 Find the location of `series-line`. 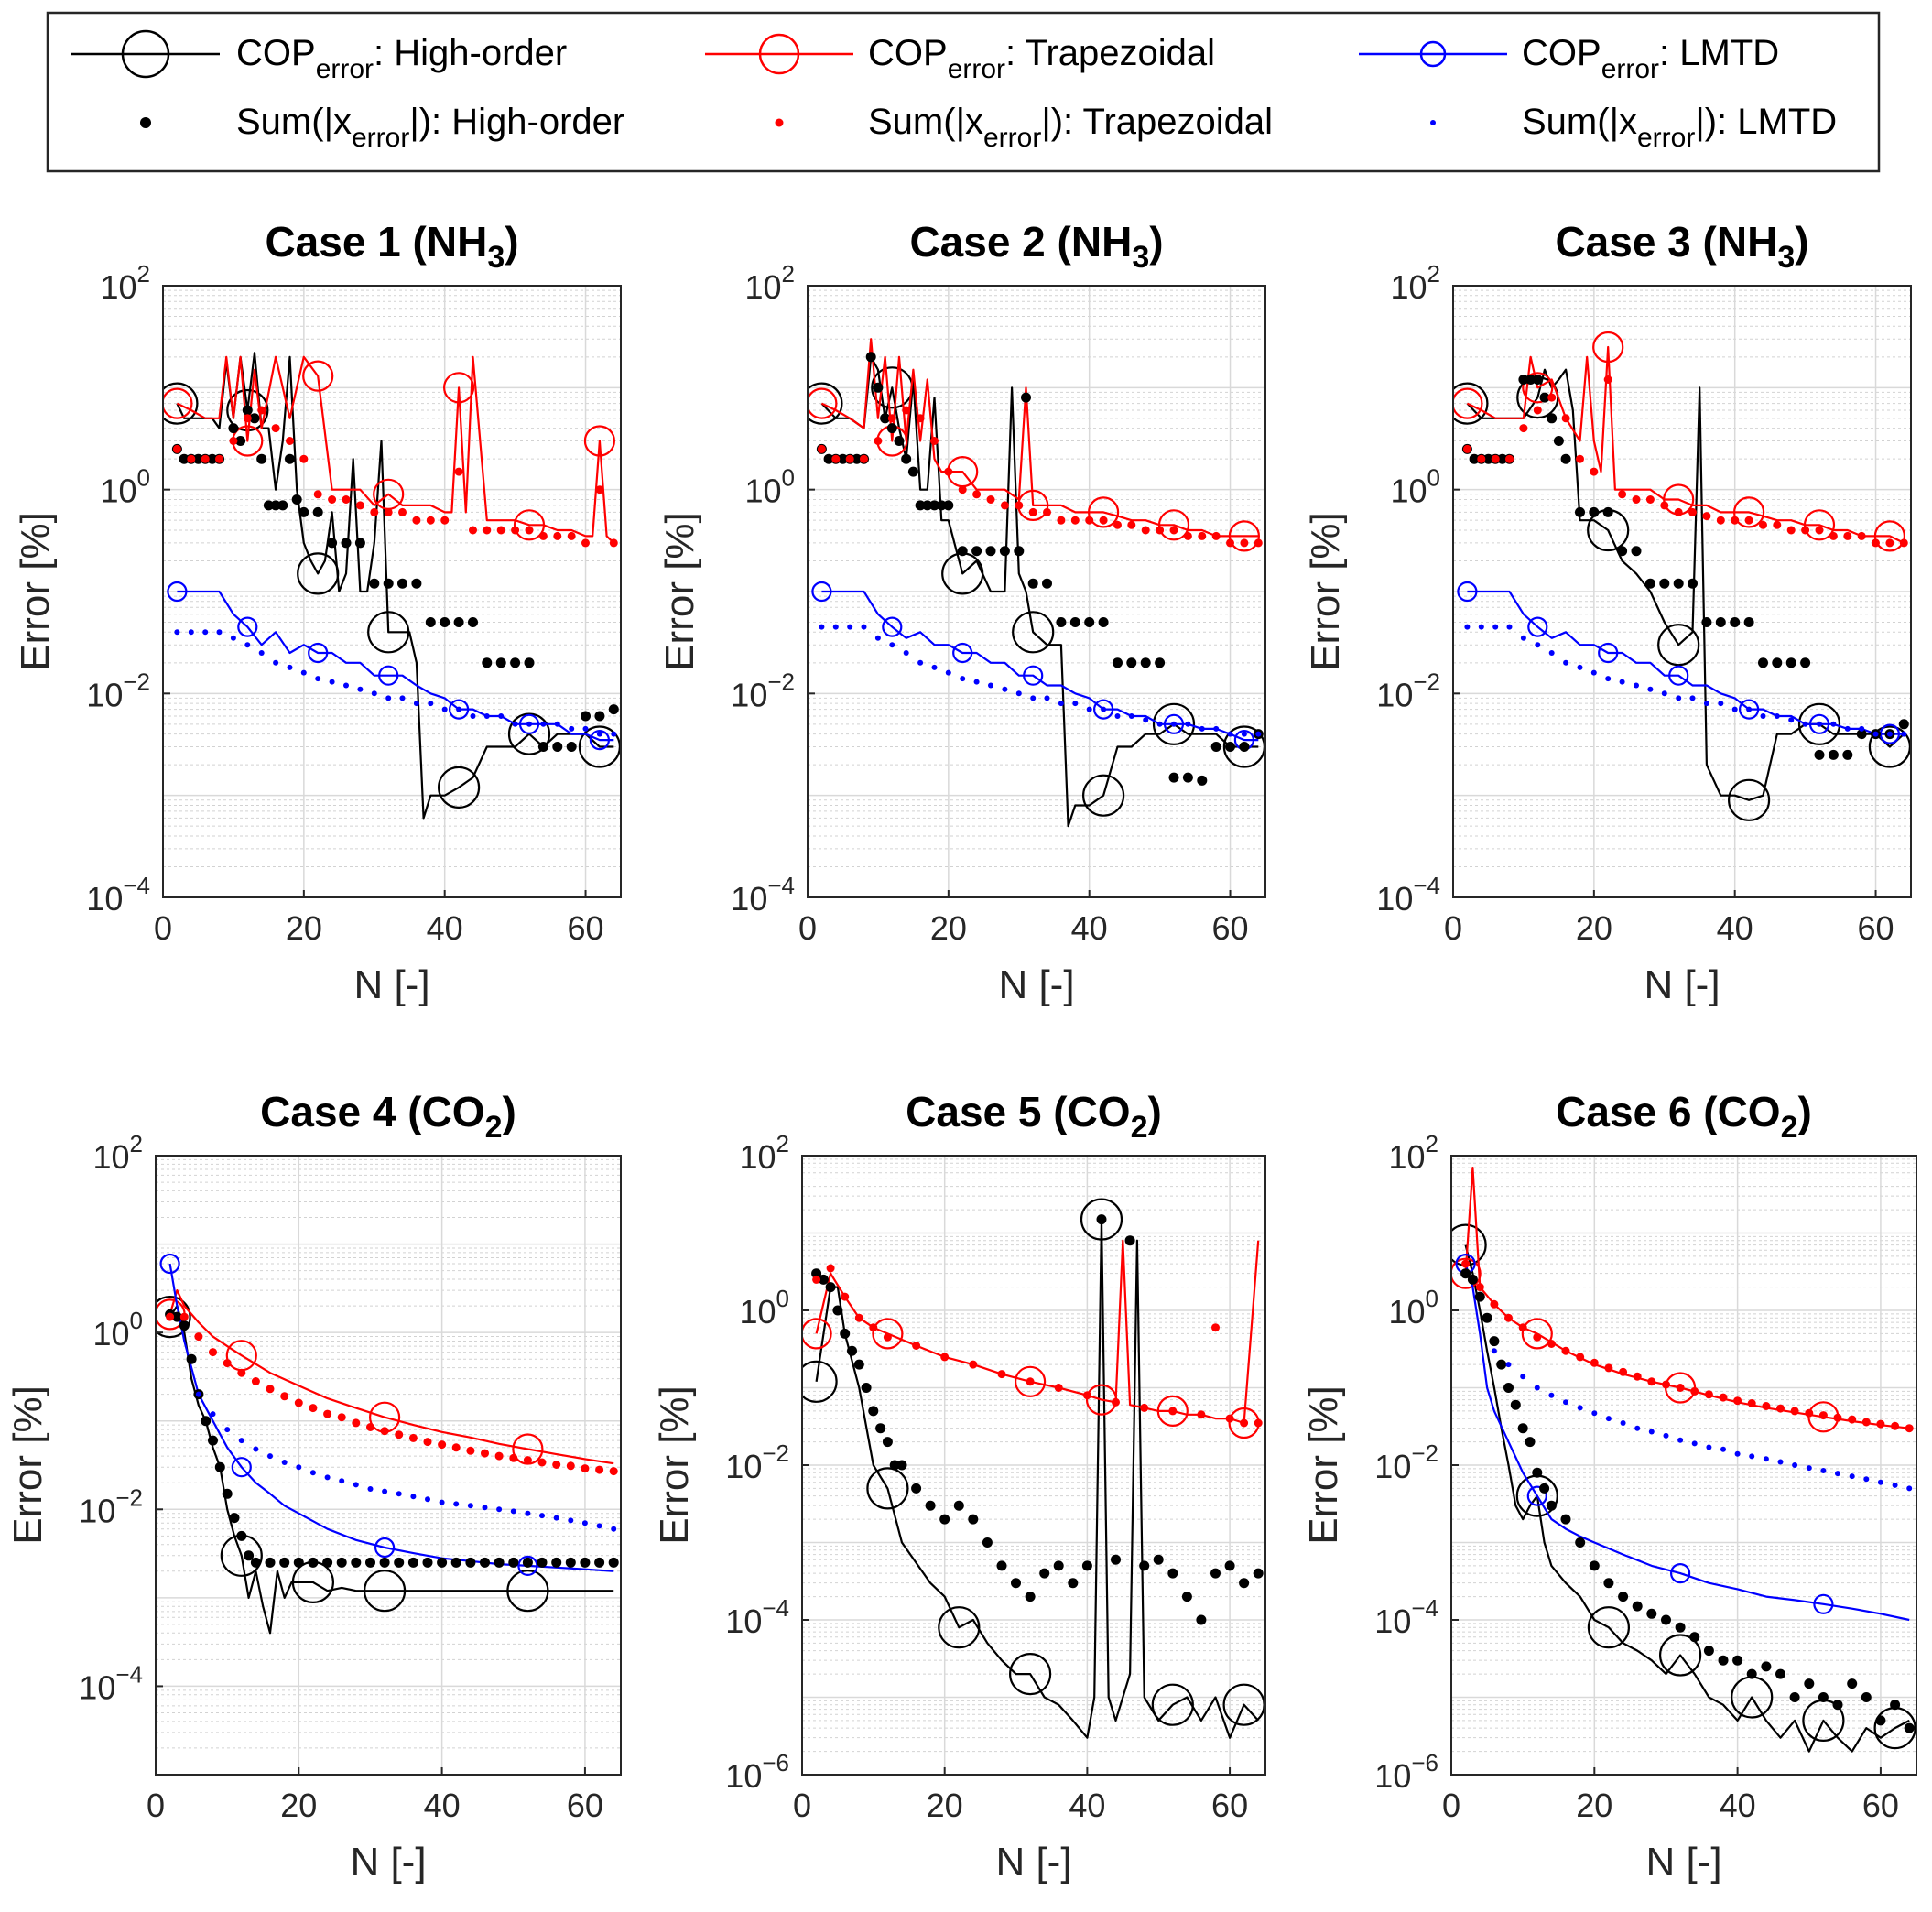

series-line is located at coordinates (1037, 1478).